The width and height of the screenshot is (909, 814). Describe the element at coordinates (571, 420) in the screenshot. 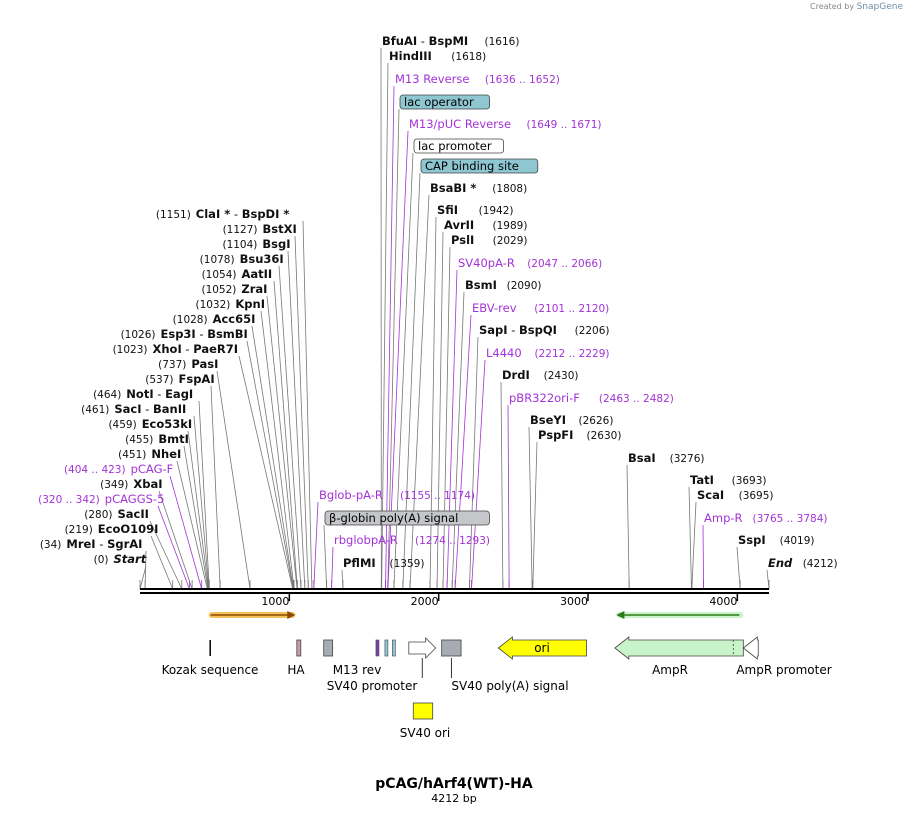

I see `enzyme-label: BseYI (2626)` at that location.